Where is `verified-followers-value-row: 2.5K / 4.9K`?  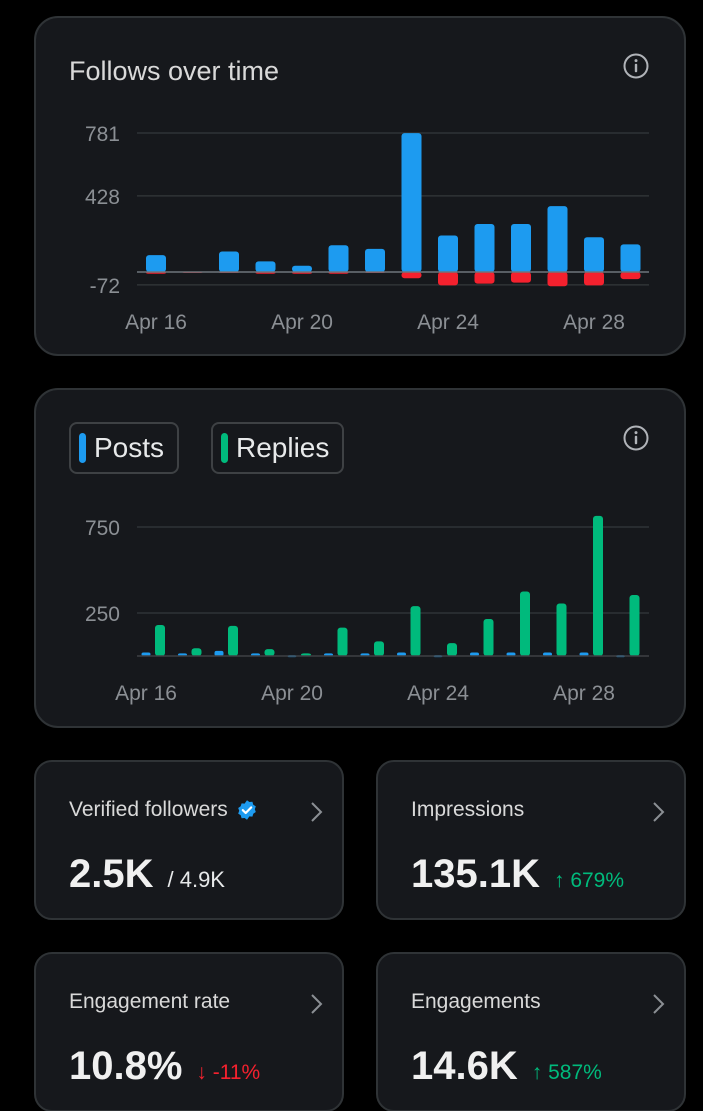
verified-followers-value-row: 2.5K / 4.9K is located at coordinates (147, 874).